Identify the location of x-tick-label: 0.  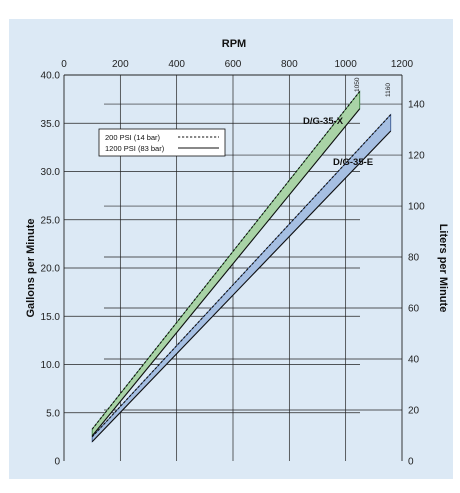
(64, 64).